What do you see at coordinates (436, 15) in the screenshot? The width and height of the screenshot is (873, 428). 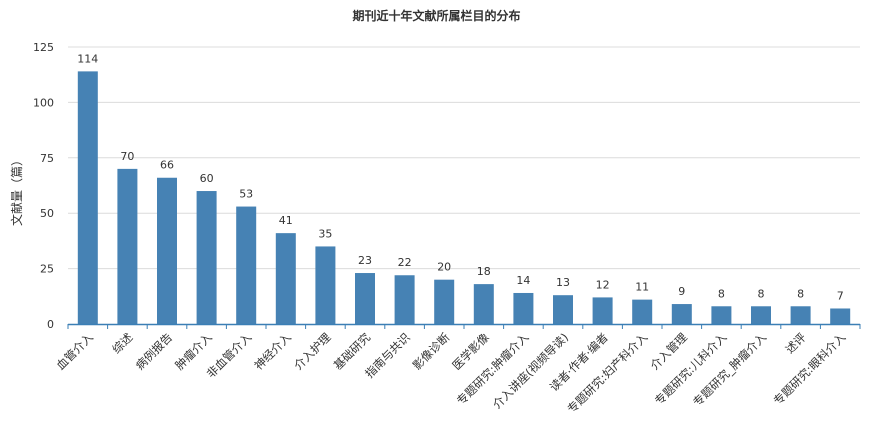 I see `chart-title: 期刊近十年文献所属栏目的分布` at bounding box center [436, 15].